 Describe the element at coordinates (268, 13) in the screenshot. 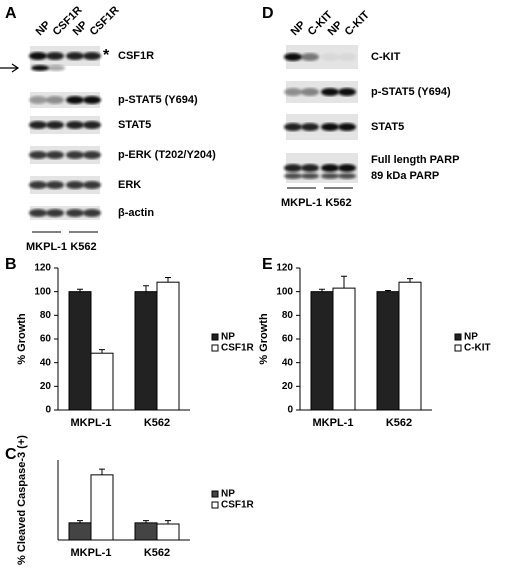

I see `panel-letter: D` at that location.